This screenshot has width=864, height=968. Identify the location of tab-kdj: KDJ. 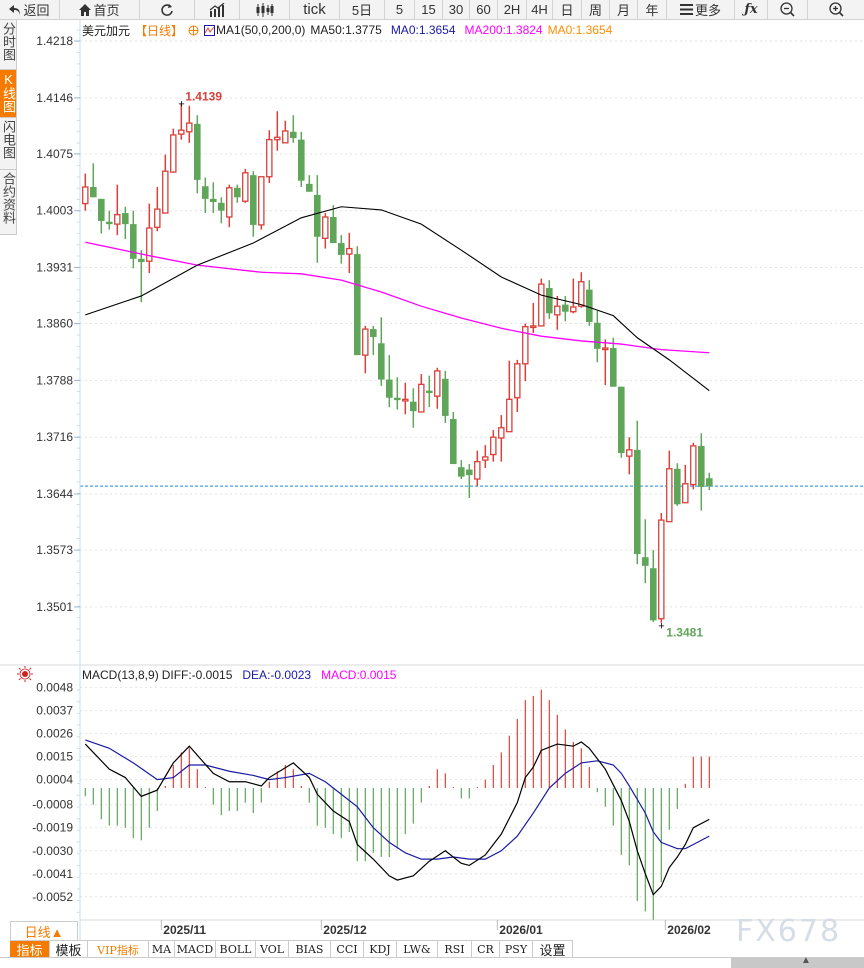
(380, 949).